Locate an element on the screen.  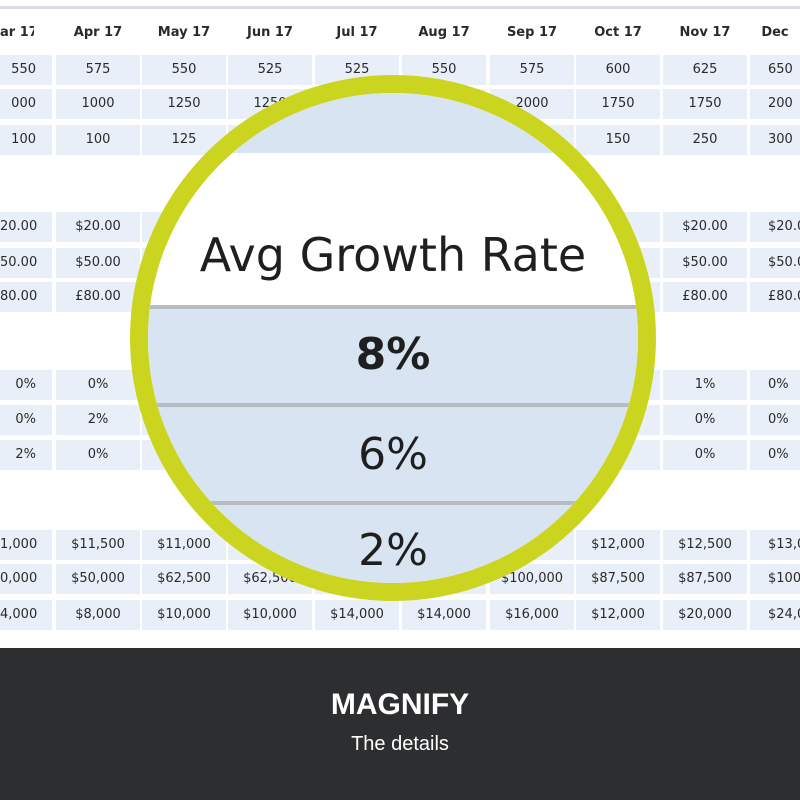
table-cell: 300 is located at coordinates (775, 140).